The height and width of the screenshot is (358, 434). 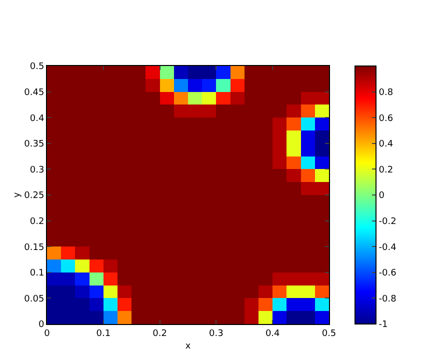 I want to click on color-bar-label: -0.4, so click(x=387, y=247).